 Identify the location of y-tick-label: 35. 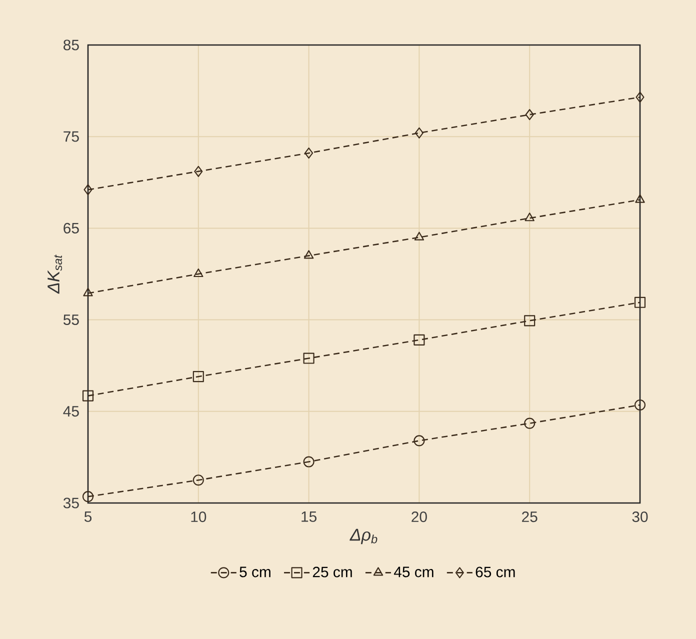
(71, 503).